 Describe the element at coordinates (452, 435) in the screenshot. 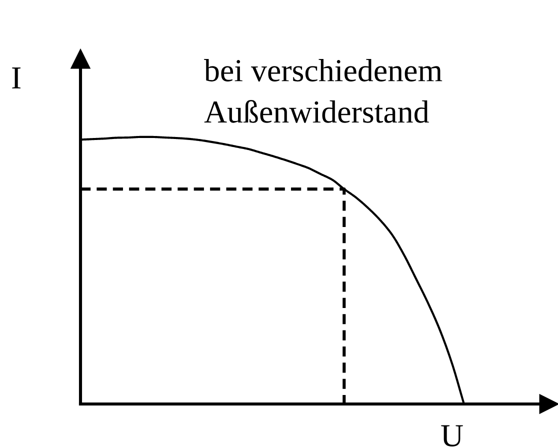

I see `x-axis-title: U` at that location.